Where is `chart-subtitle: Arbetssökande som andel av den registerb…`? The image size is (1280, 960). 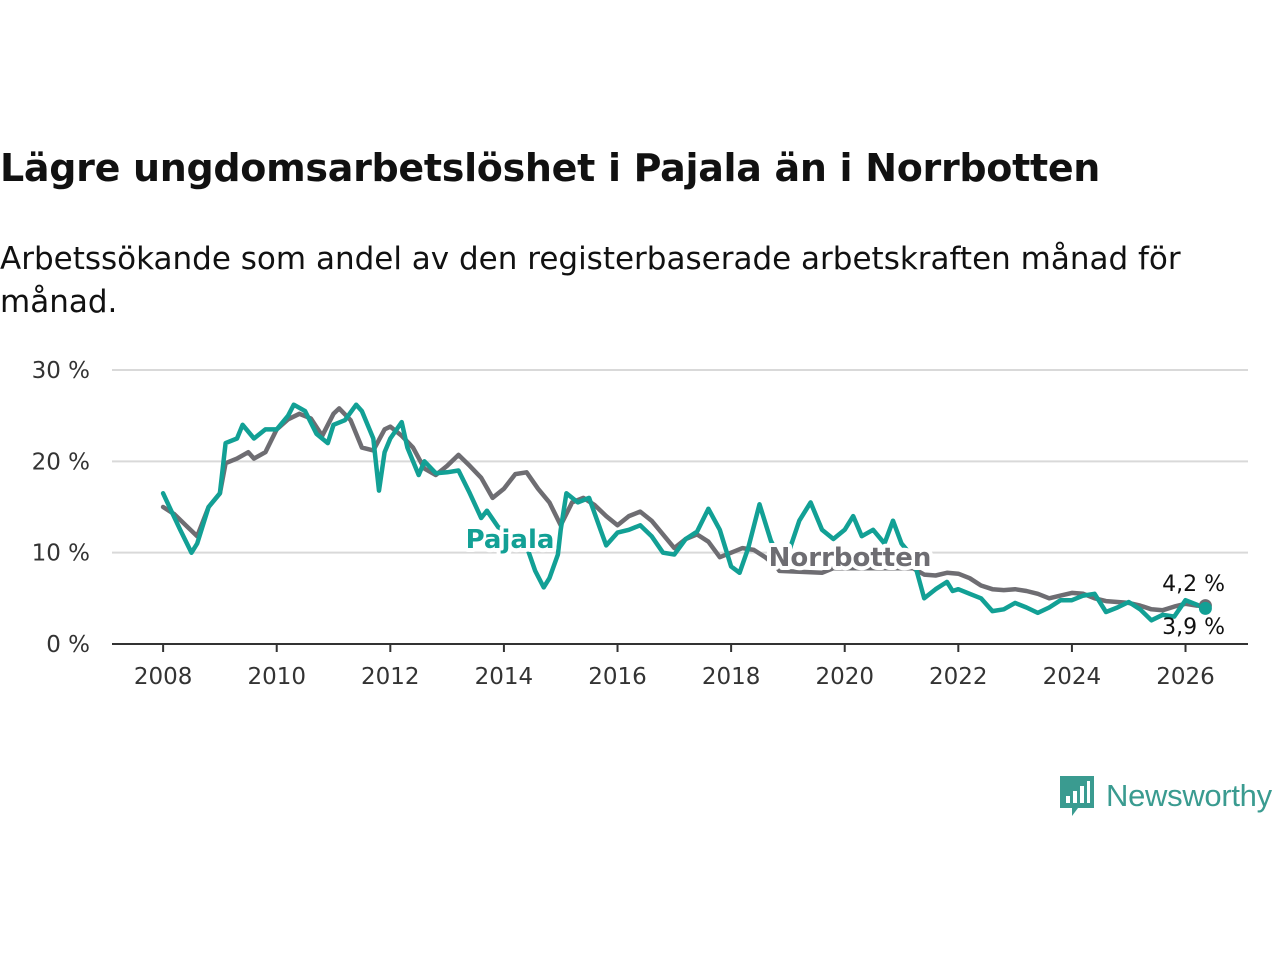
chart-subtitle: Arbetssökande som andel av den registerb… is located at coordinates (590, 280).